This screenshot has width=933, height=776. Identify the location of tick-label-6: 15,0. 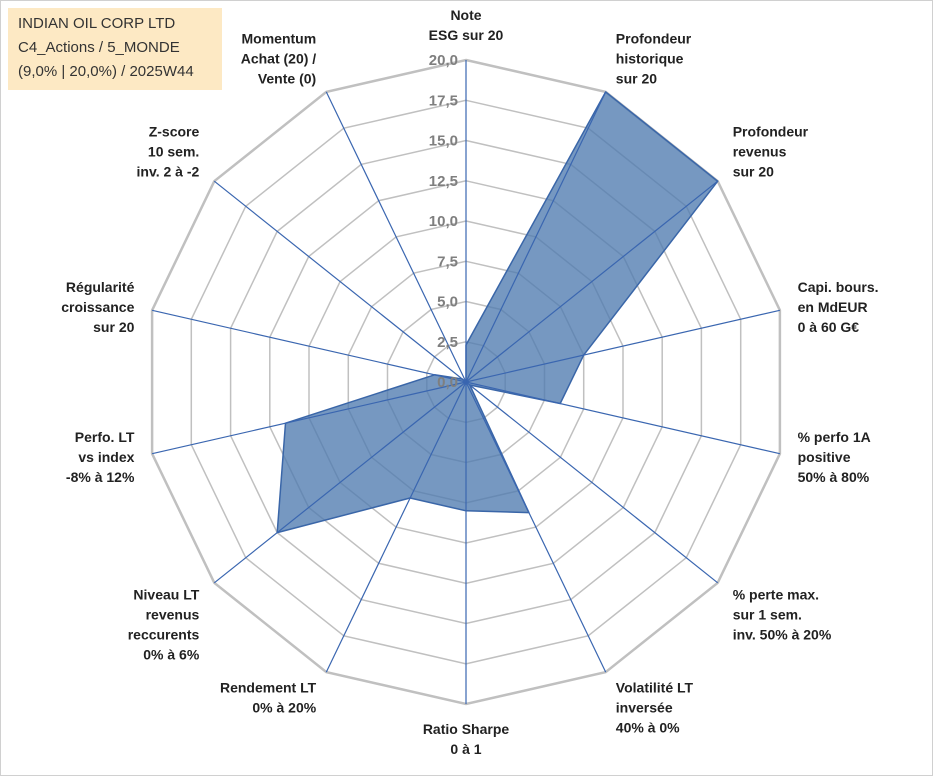
(443, 141).